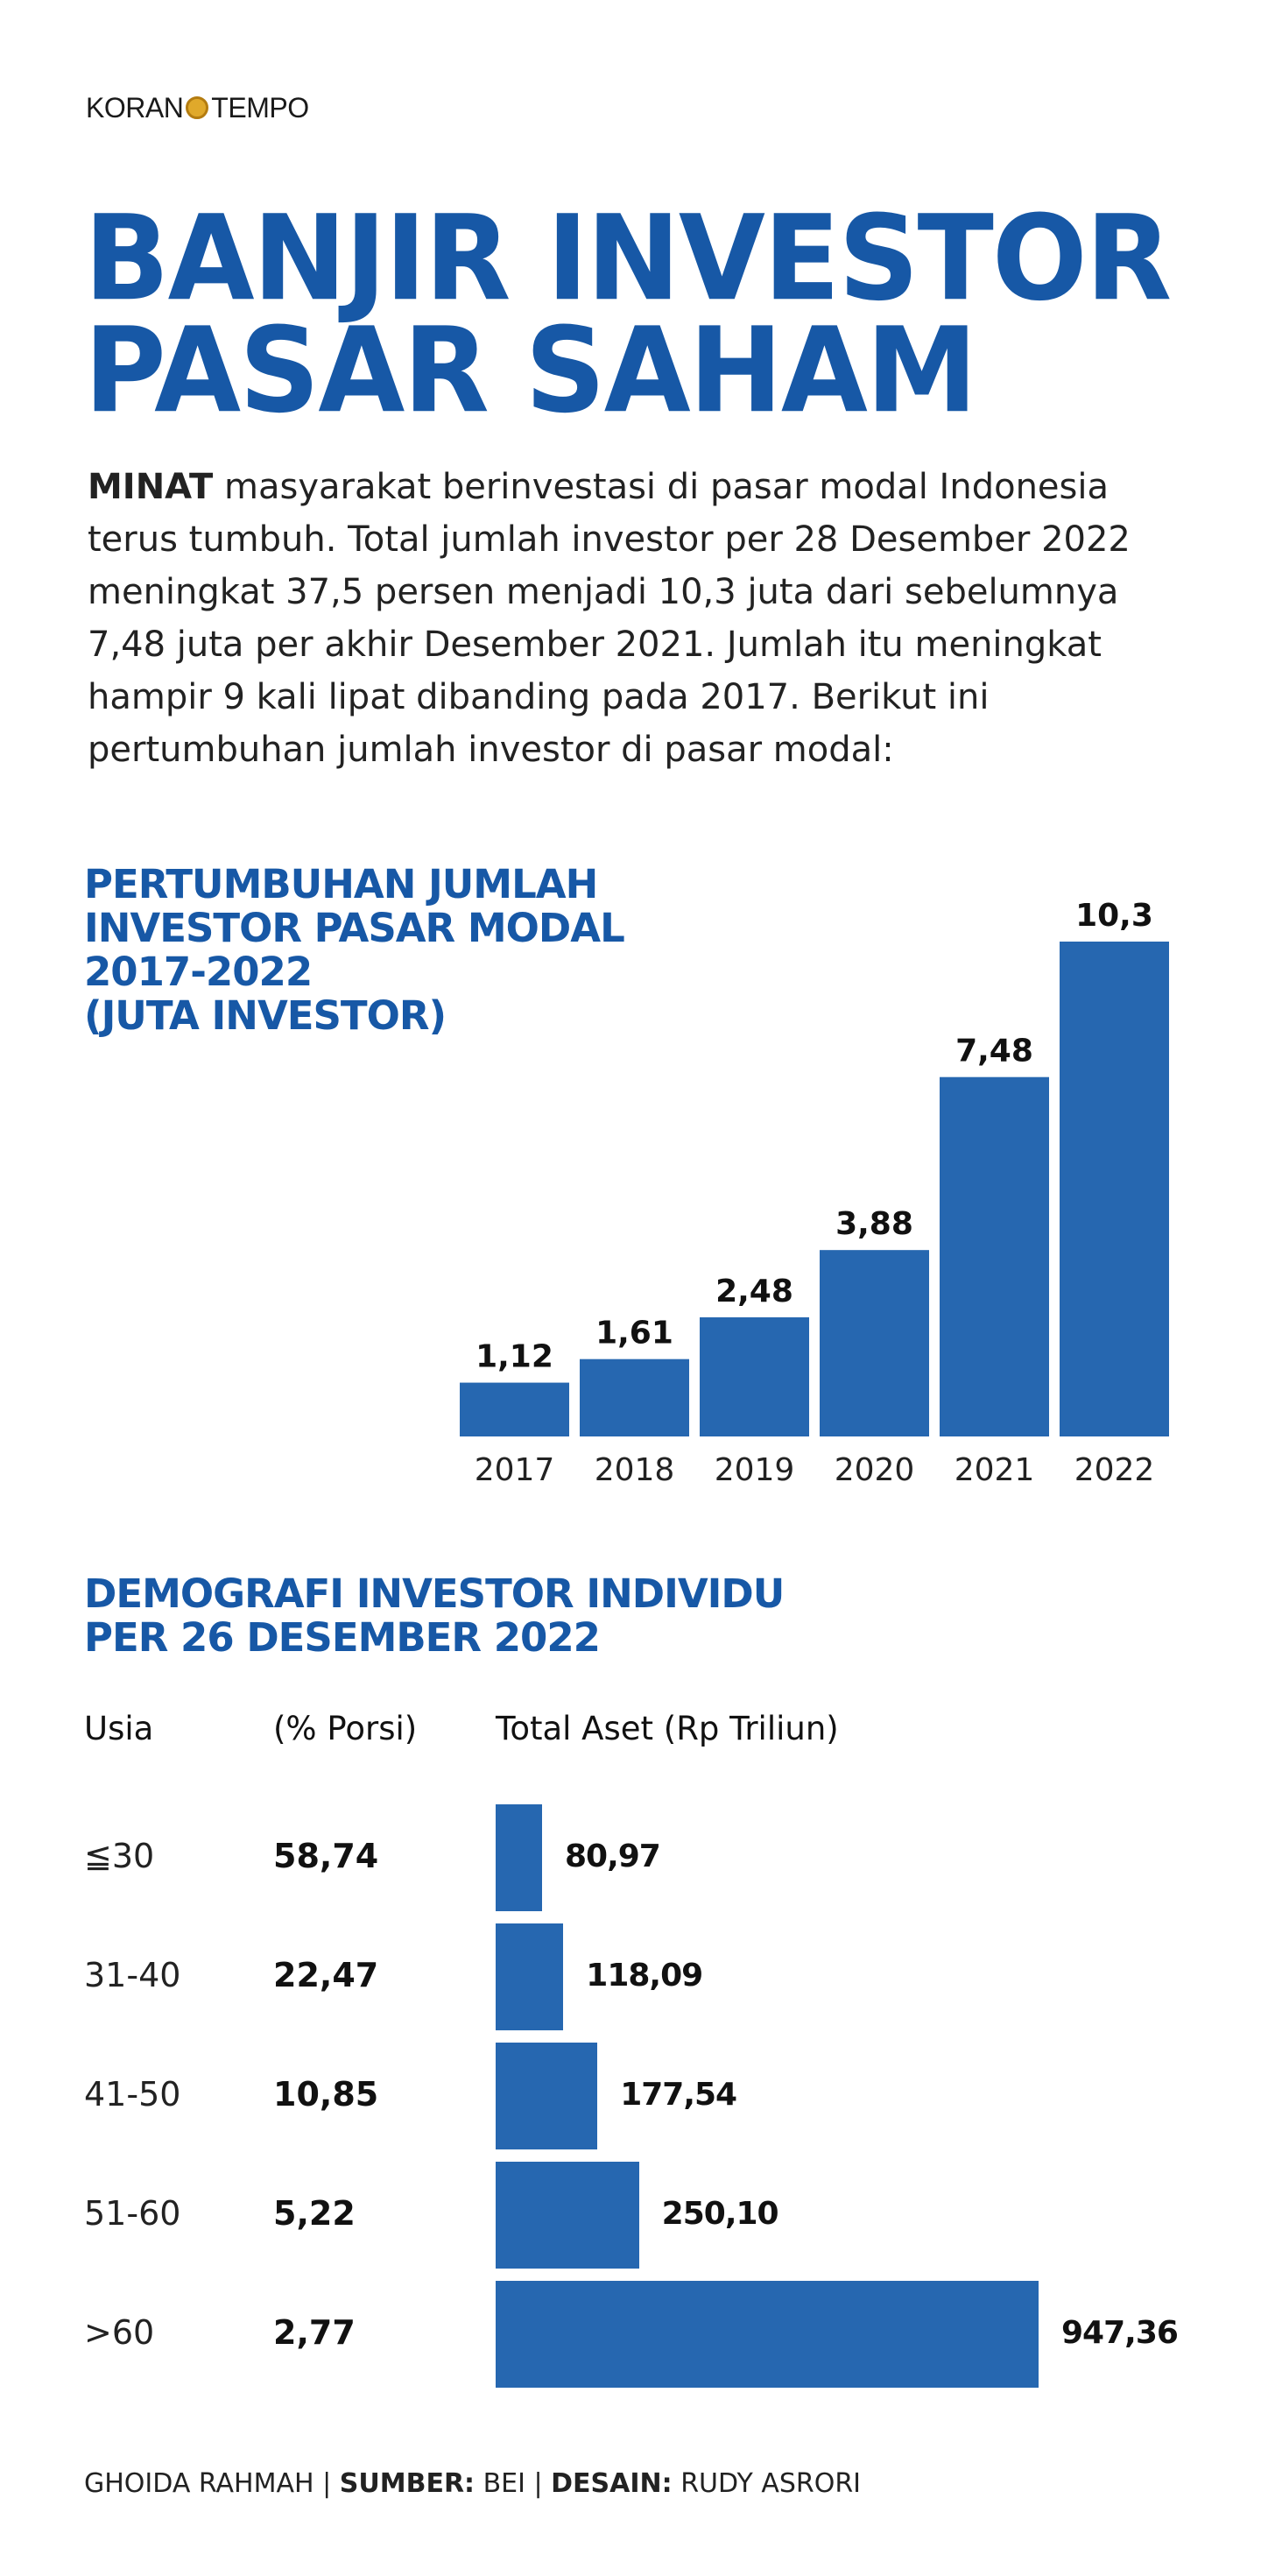  I want to click on bar-value-label: 1,61, so click(634, 1334).